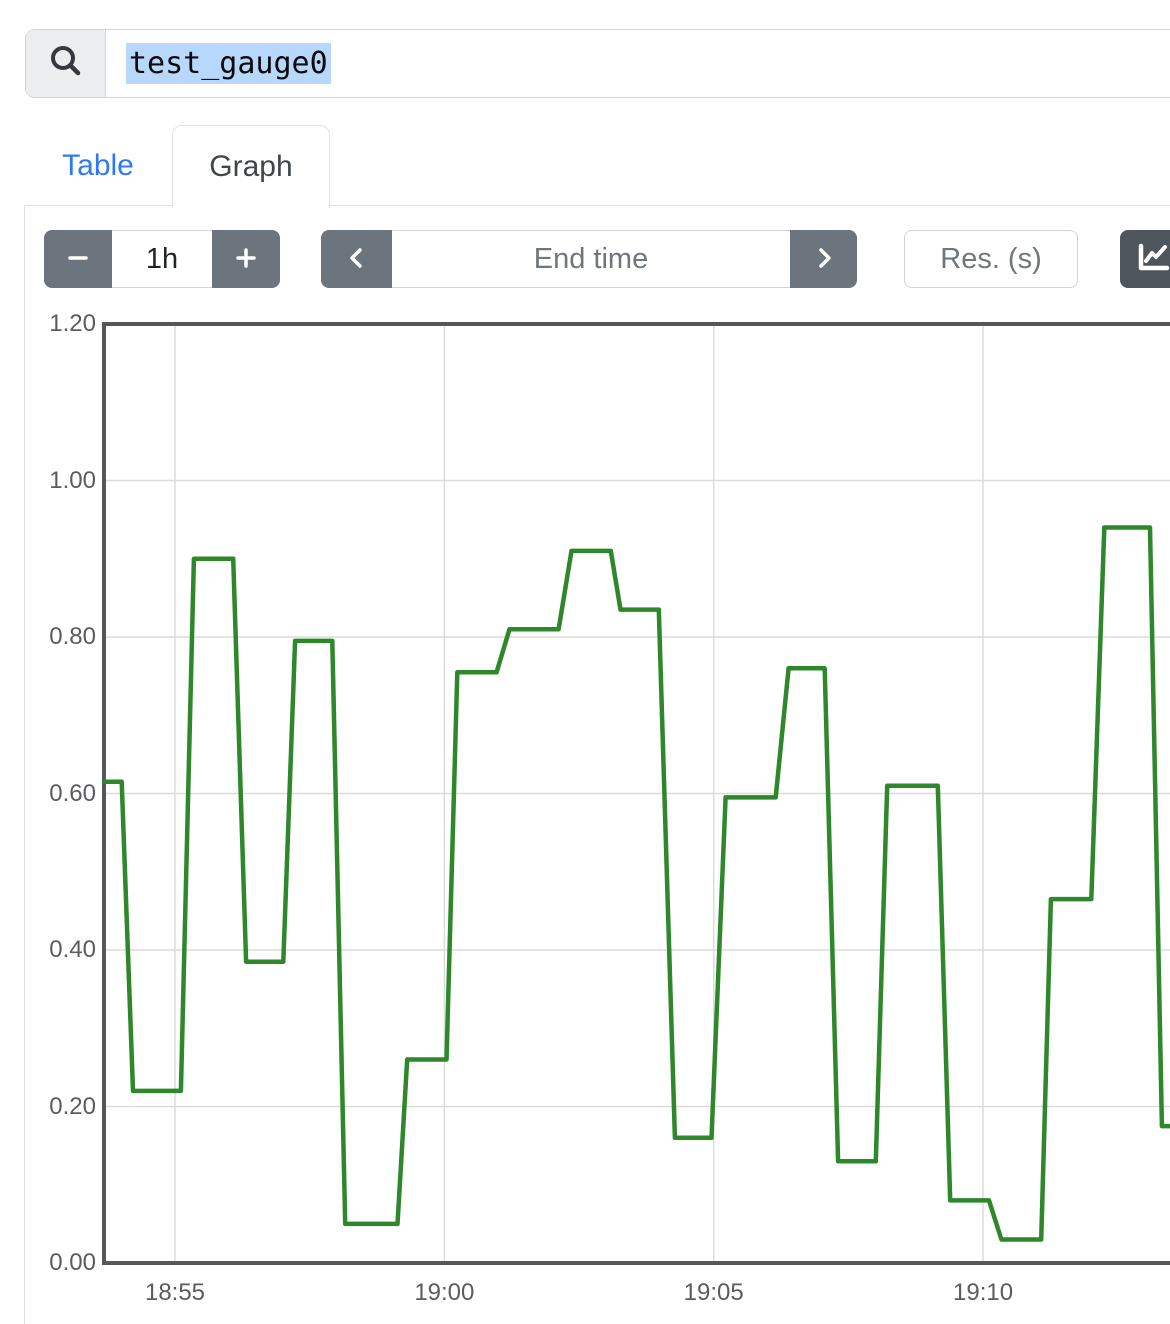 Image resolution: width=1170 pixels, height=1324 pixels. Describe the element at coordinates (72, 480) in the screenshot. I see `y-axis-tick-label: 1.00` at that location.